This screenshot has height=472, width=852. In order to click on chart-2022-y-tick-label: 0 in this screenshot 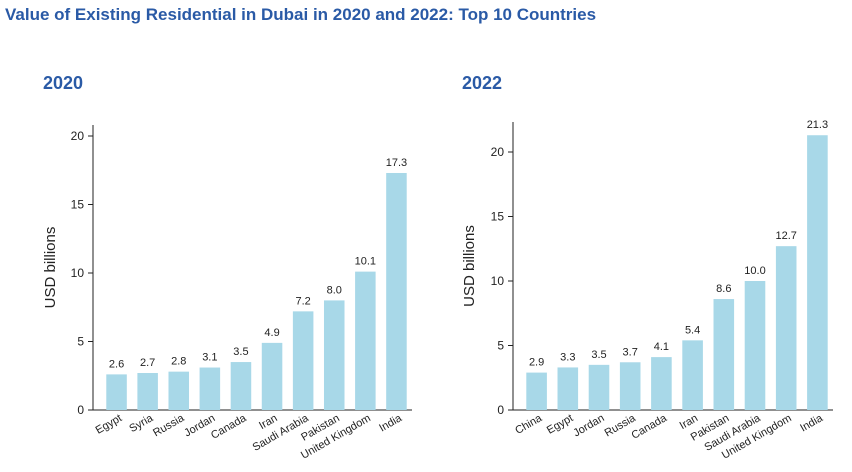, I will do `click(500, 410)`.